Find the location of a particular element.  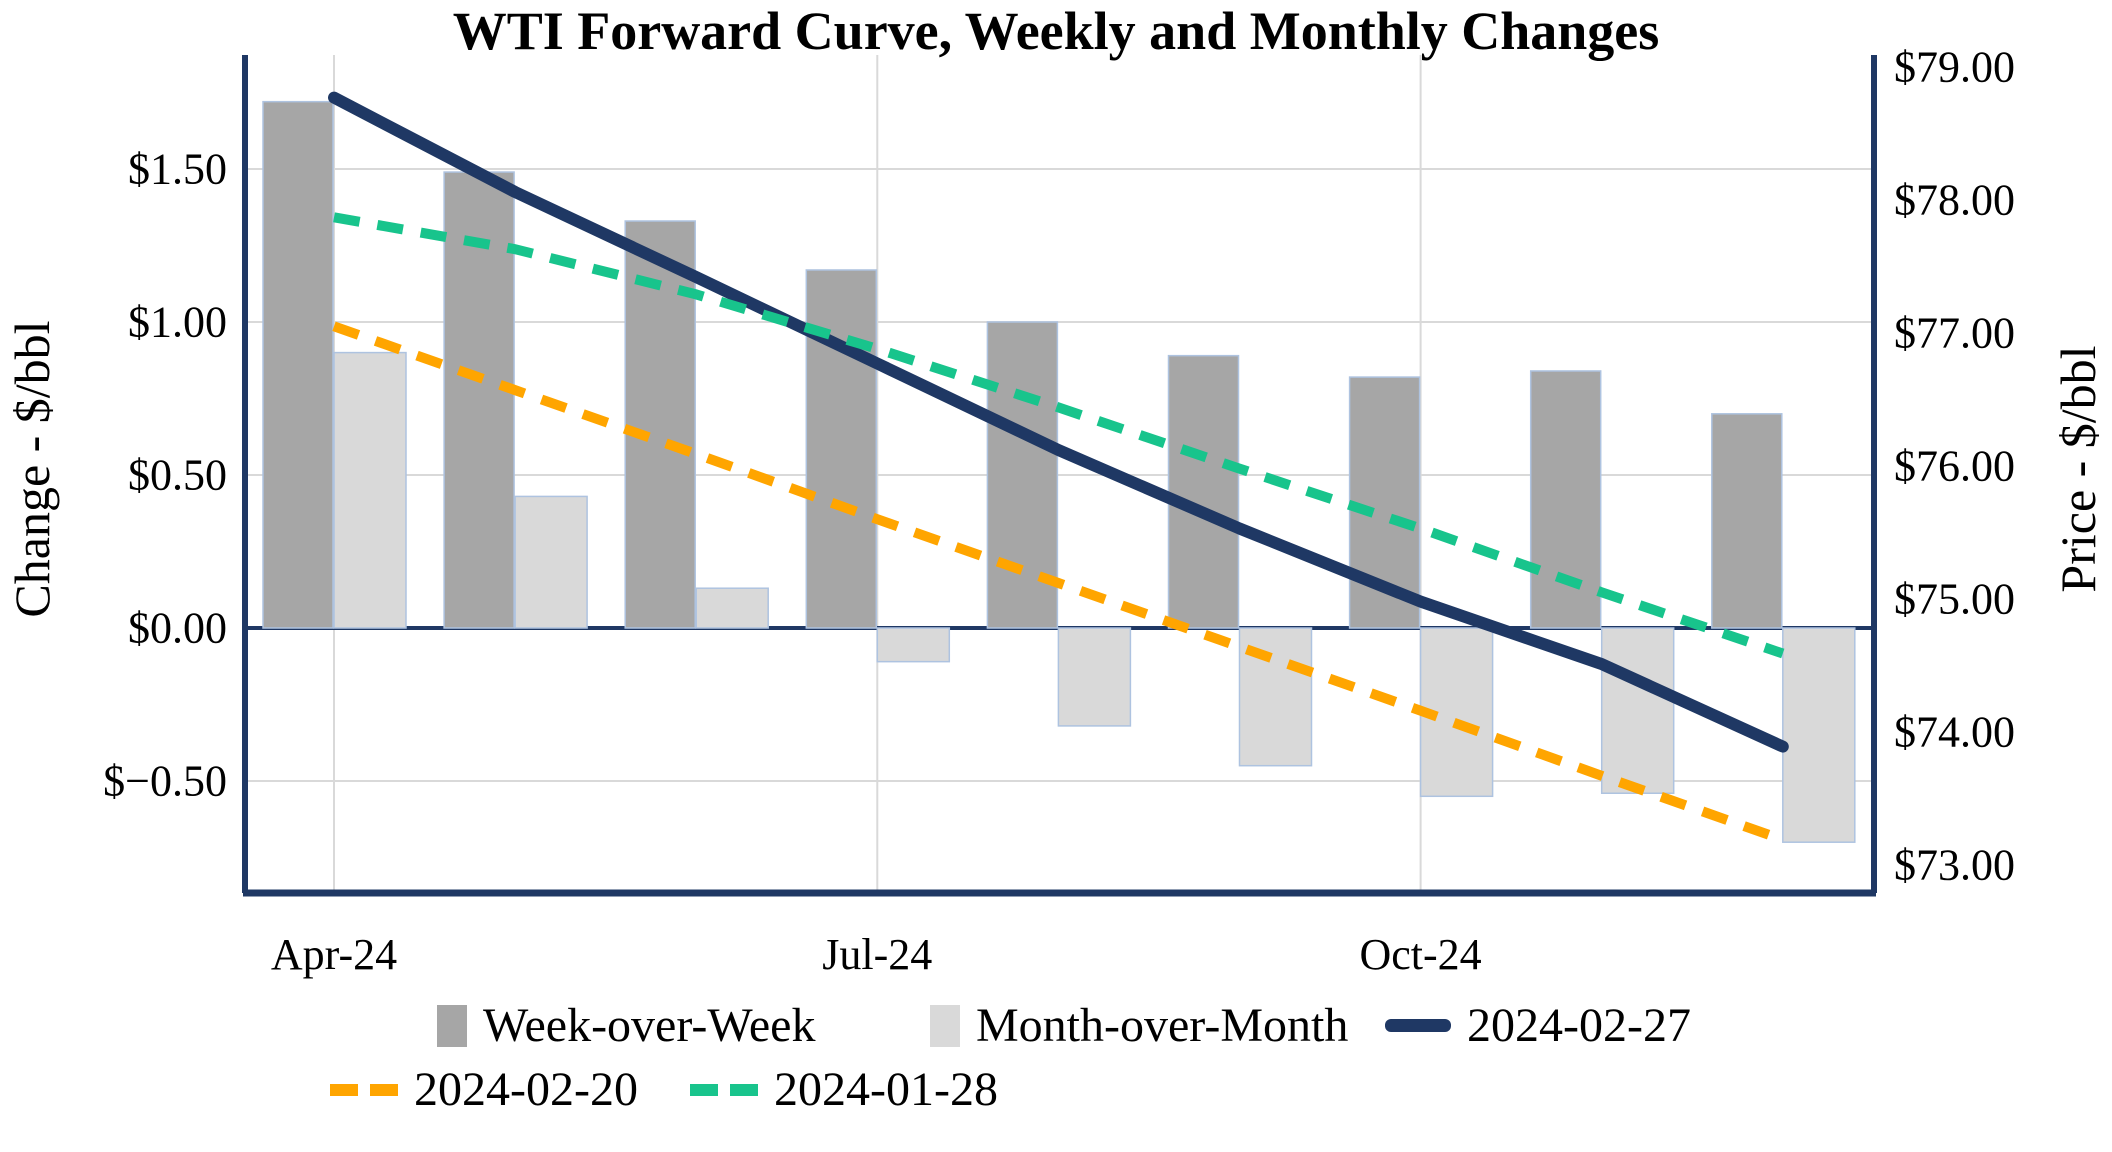

legend-item-2024-01-28: 2024-01-28 is located at coordinates (844, 1089).